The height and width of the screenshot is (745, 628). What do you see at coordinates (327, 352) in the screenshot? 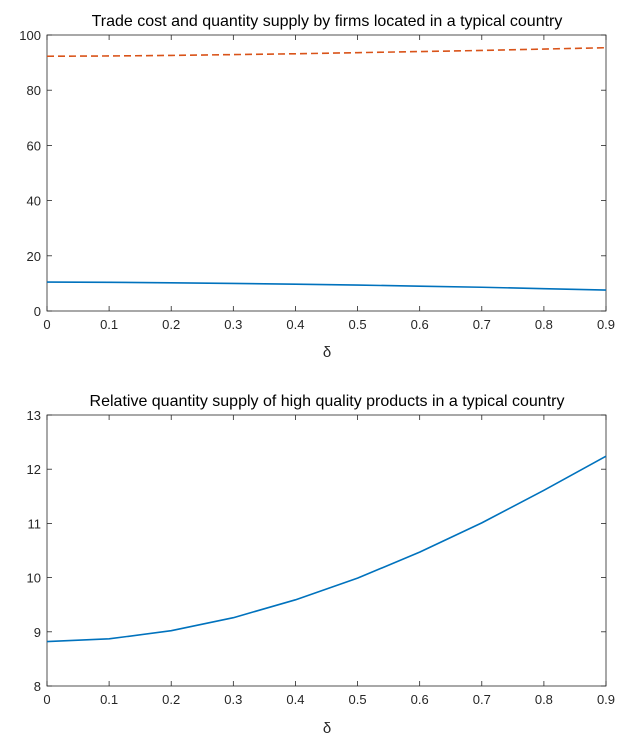
I see `top-x-axis-label: δ` at bounding box center [327, 352].